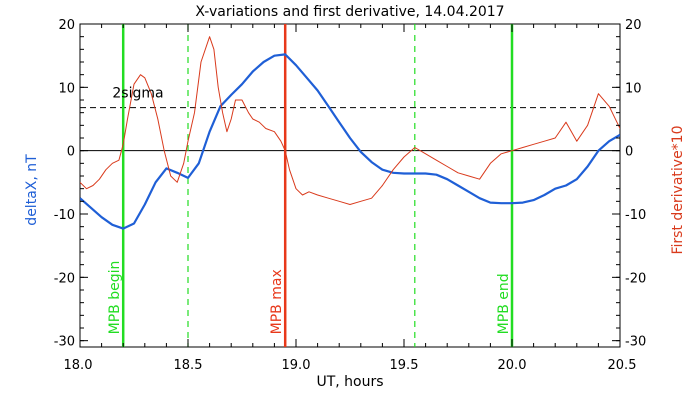 The image size is (700, 400). Describe the element at coordinates (622, 365) in the screenshot. I see `x-tick-label-5: 20.5` at that location.